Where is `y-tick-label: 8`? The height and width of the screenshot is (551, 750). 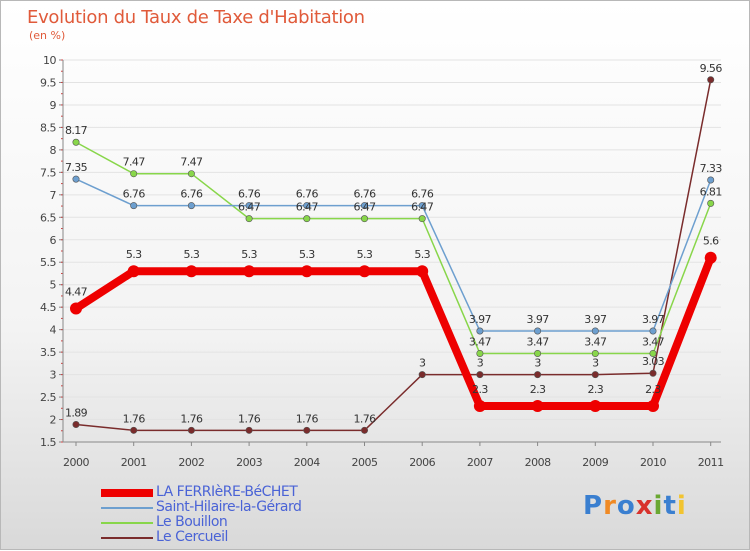
y-tick-label: 8 is located at coordinates (53, 150).